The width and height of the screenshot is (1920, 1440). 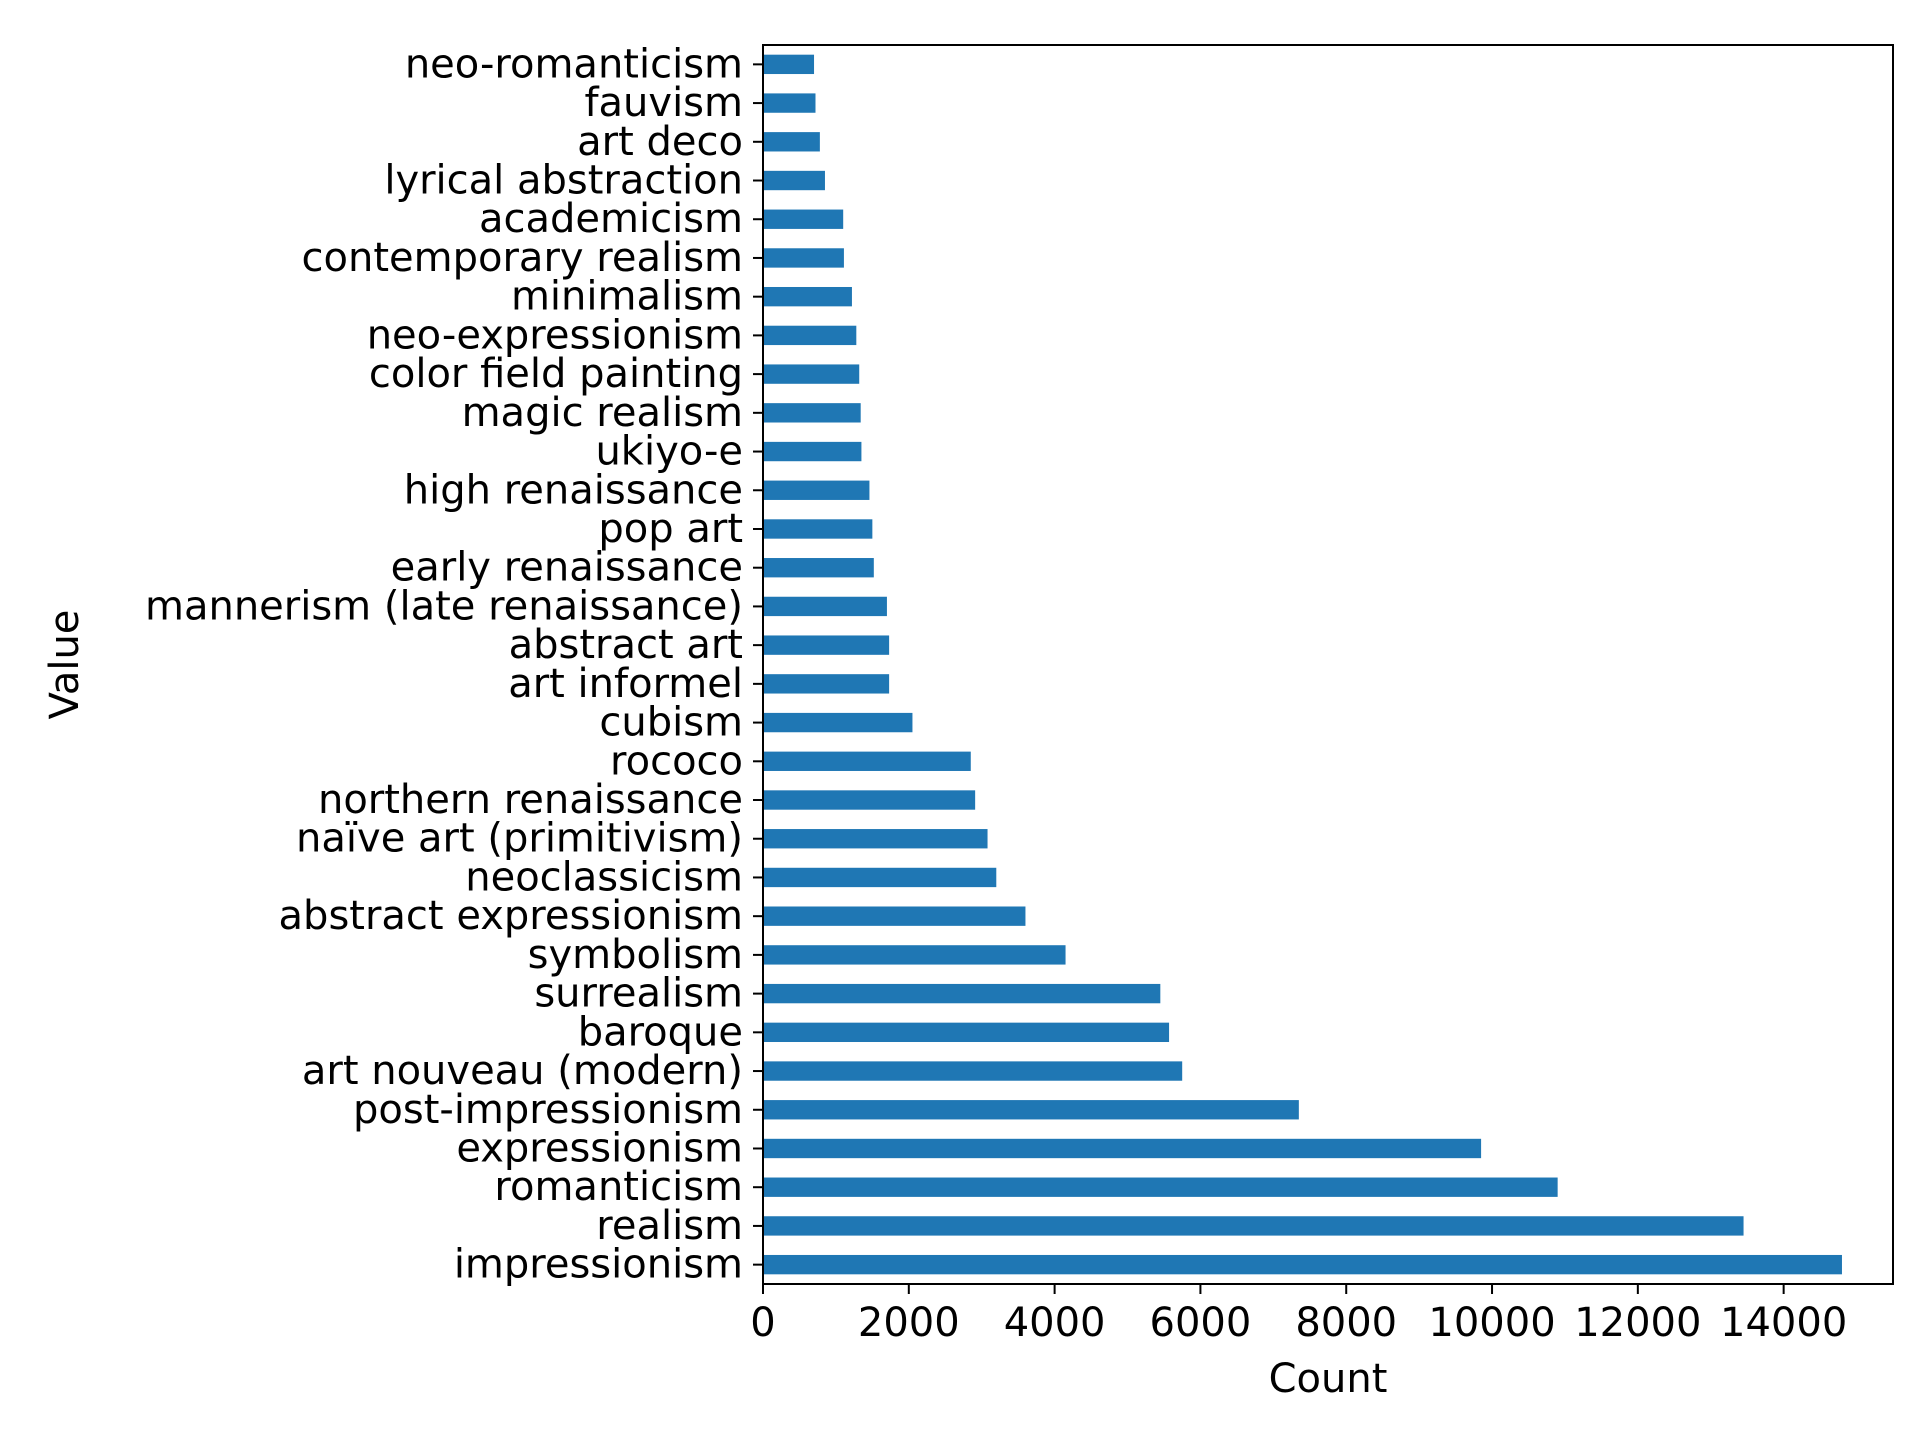 I want to click on x-tick-label: 2000, so click(x=909, y=1323).